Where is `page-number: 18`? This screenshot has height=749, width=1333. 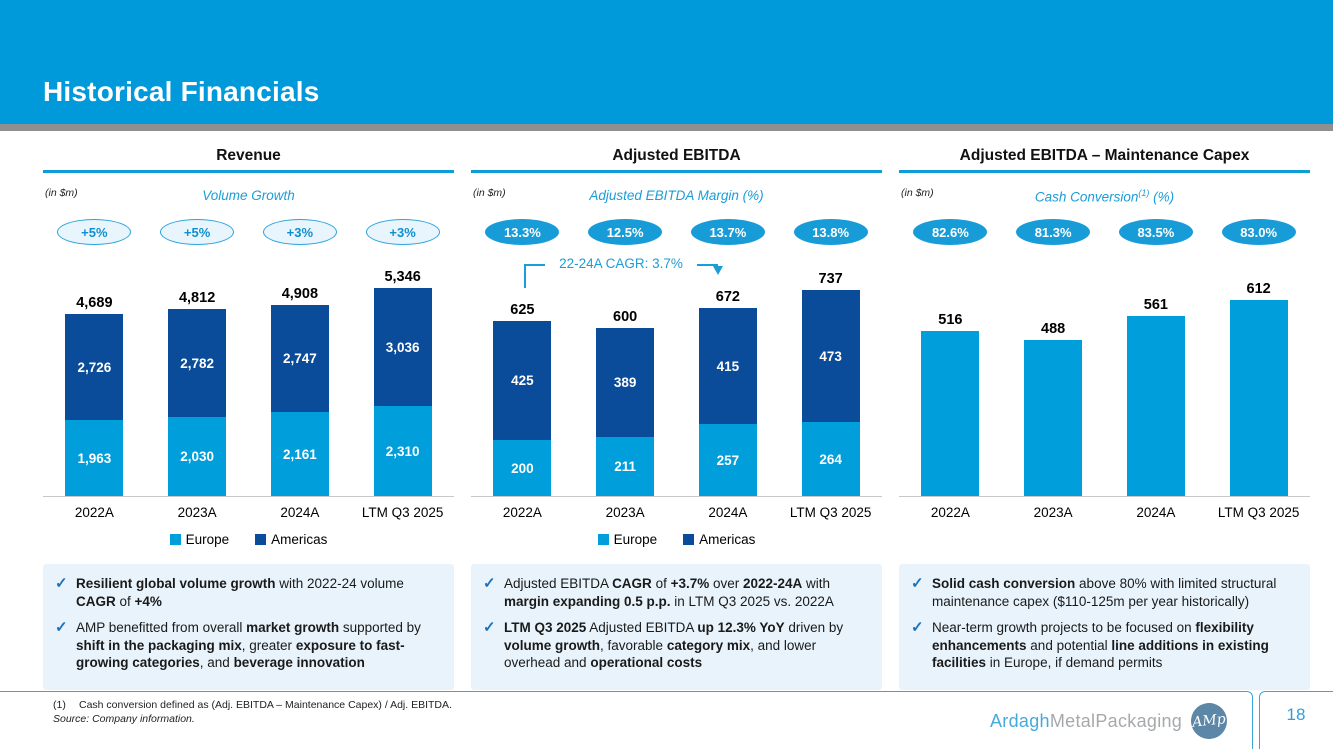 page-number: 18 is located at coordinates (1296, 714).